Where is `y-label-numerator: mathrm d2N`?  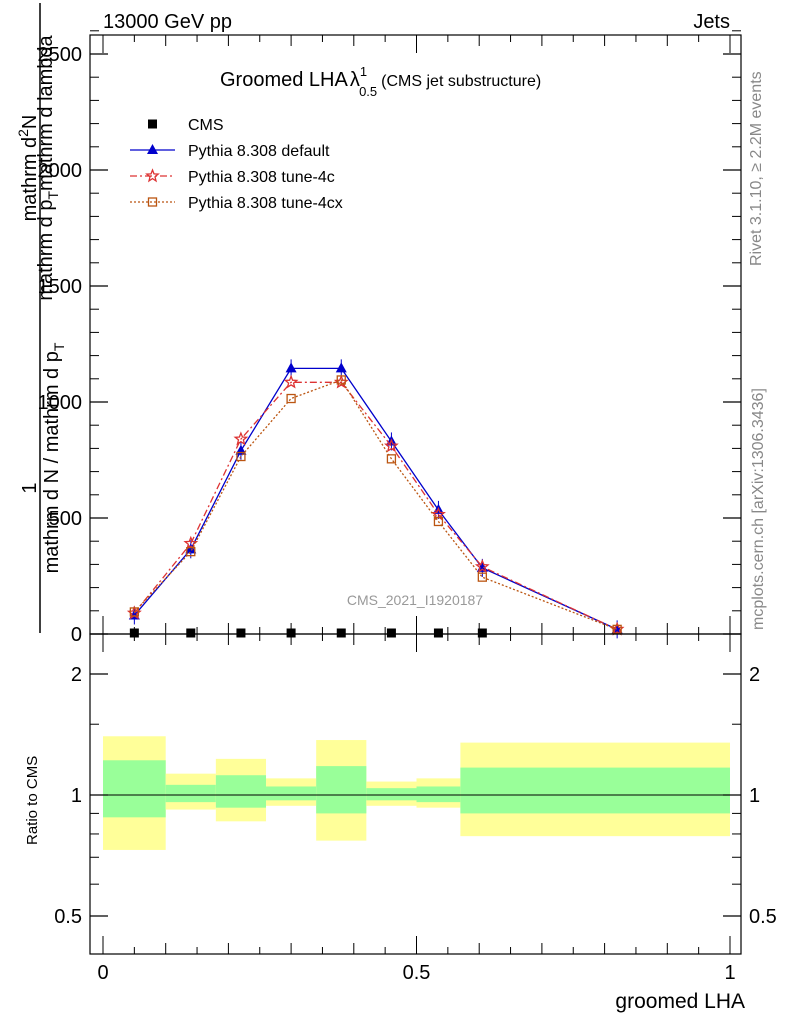
y-label-numerator: mathrm d2N is located at coordinates (28, 168).